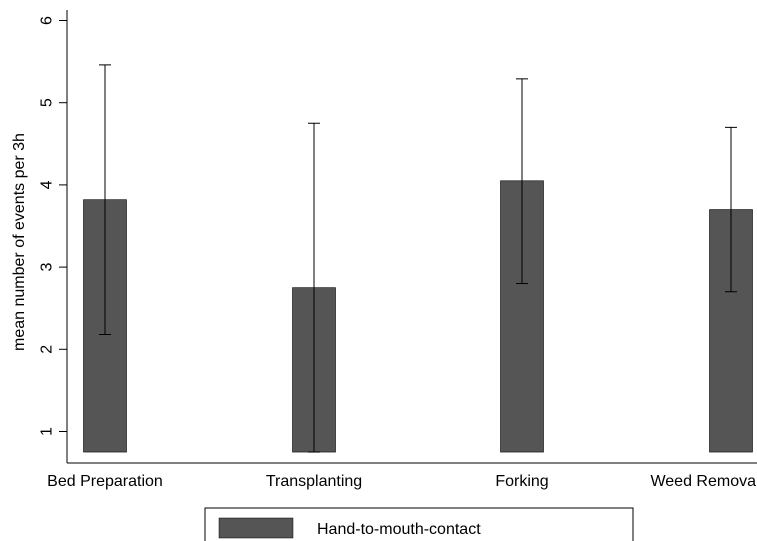 The image size is (757, 541). Describe the element at coordinates (47, 267) in the screenshot. I see `y-tick-label: 3` at that location.